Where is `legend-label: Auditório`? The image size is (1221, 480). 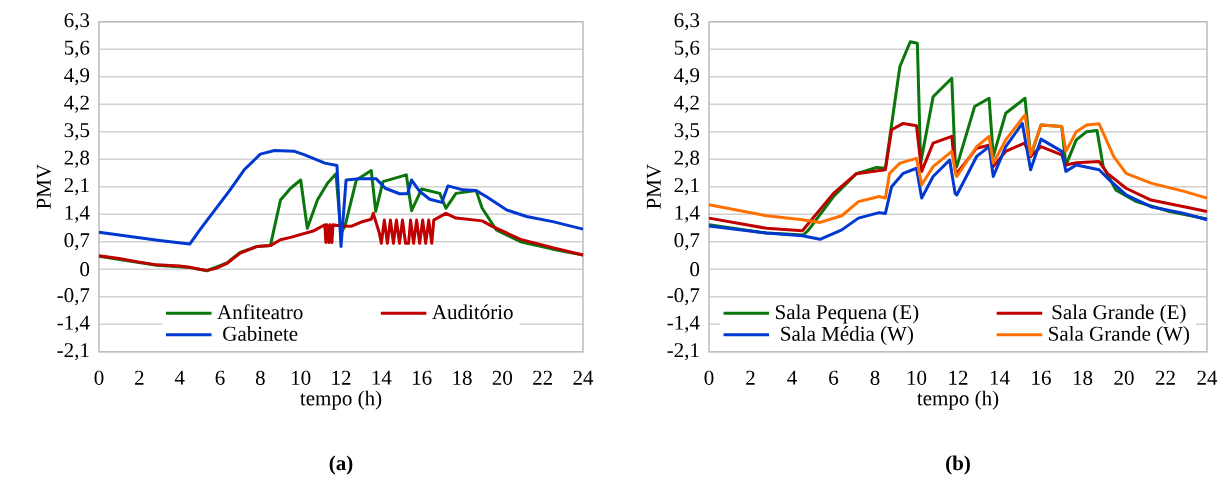 legend-label: Auditório is located at coordinates (472, 312).